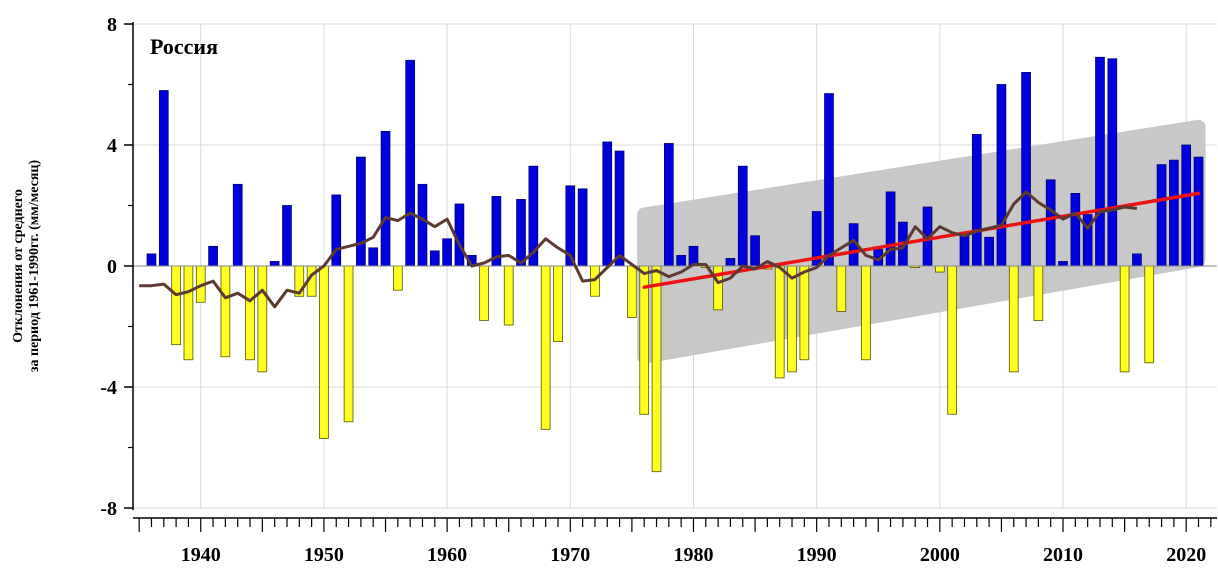 The image size is (1218, 568). Describe the element at coordinates (447, 555) in the screenshot. I see `x-tick-label: 1960` at that location.